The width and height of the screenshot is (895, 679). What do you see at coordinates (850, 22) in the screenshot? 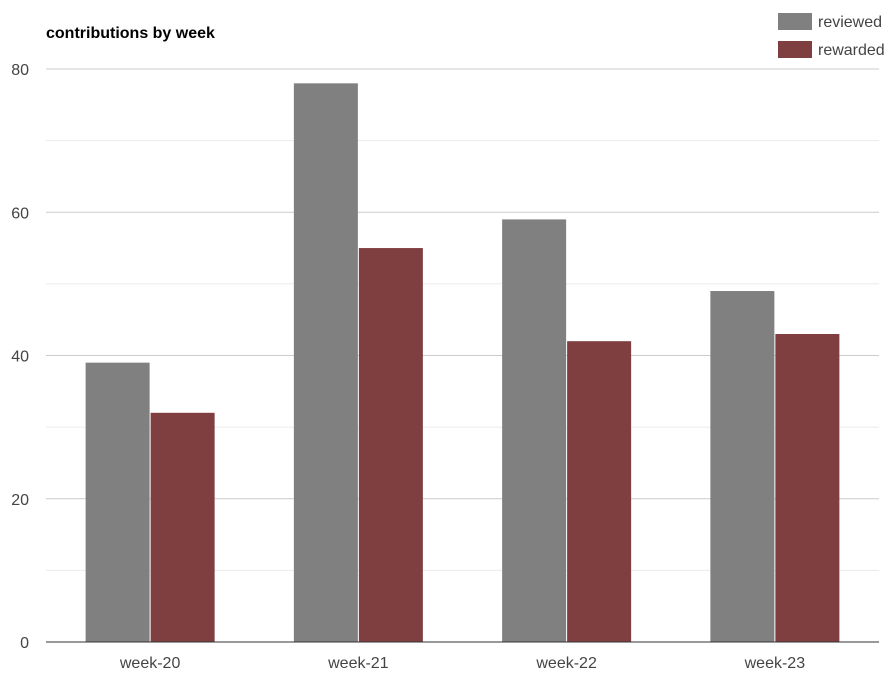
I see `legend-label-reviewed: reviewed` at bounding box center [850, 22].